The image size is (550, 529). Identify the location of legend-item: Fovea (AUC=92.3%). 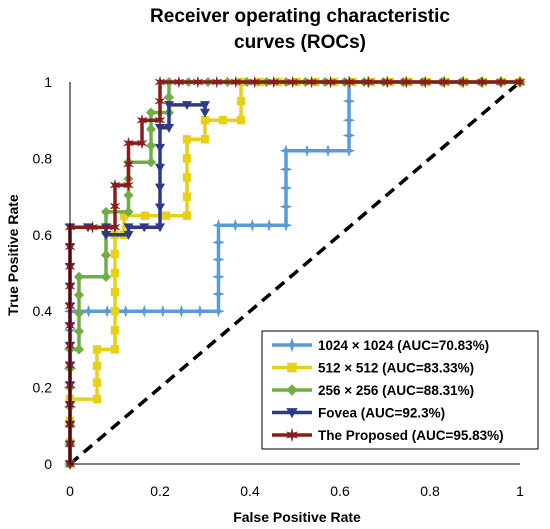
(358, 413).